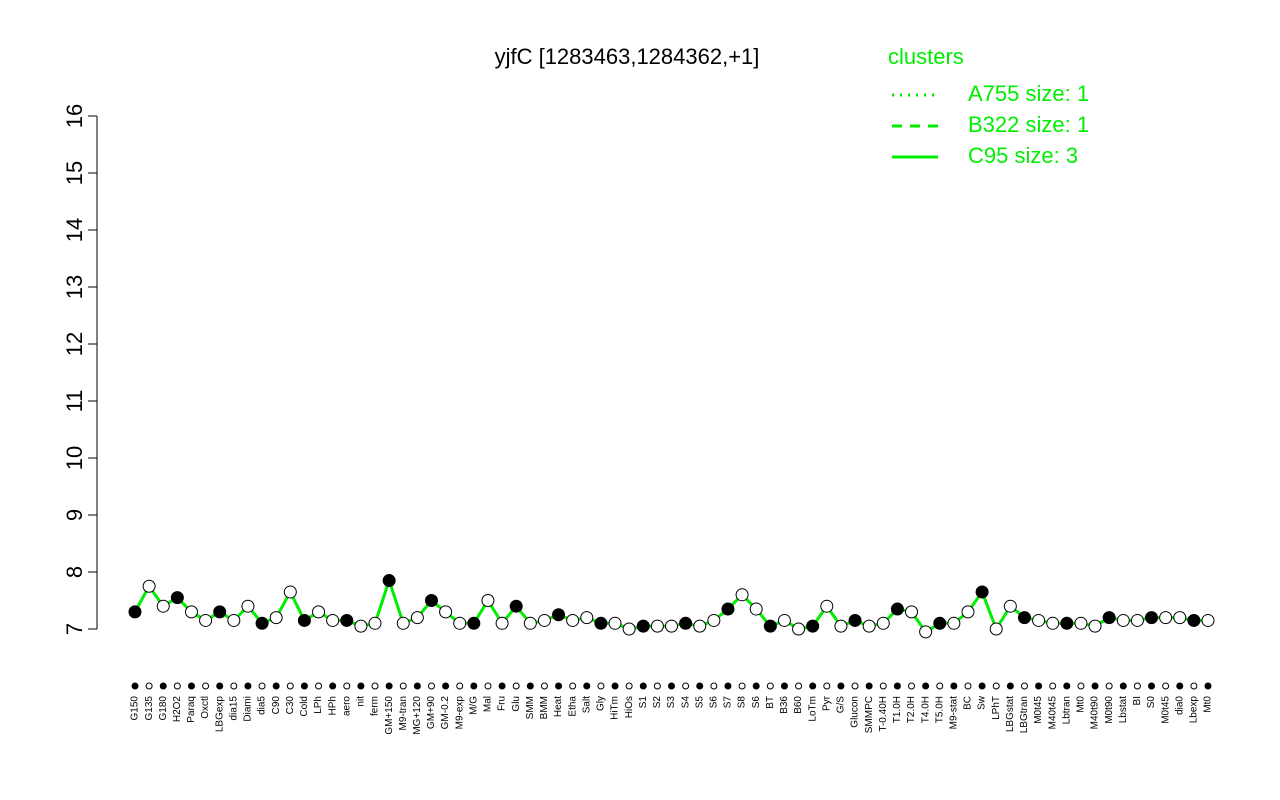  I want to click on x-tick-label: Cold, so click(304, 706).